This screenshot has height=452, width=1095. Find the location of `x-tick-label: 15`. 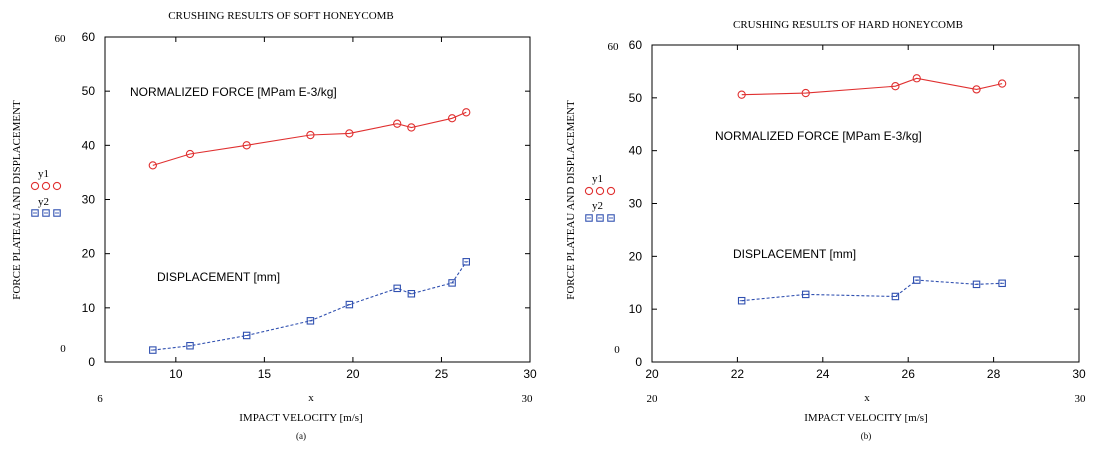

x-tick-label: 15 is located at coordinates (265, 374).